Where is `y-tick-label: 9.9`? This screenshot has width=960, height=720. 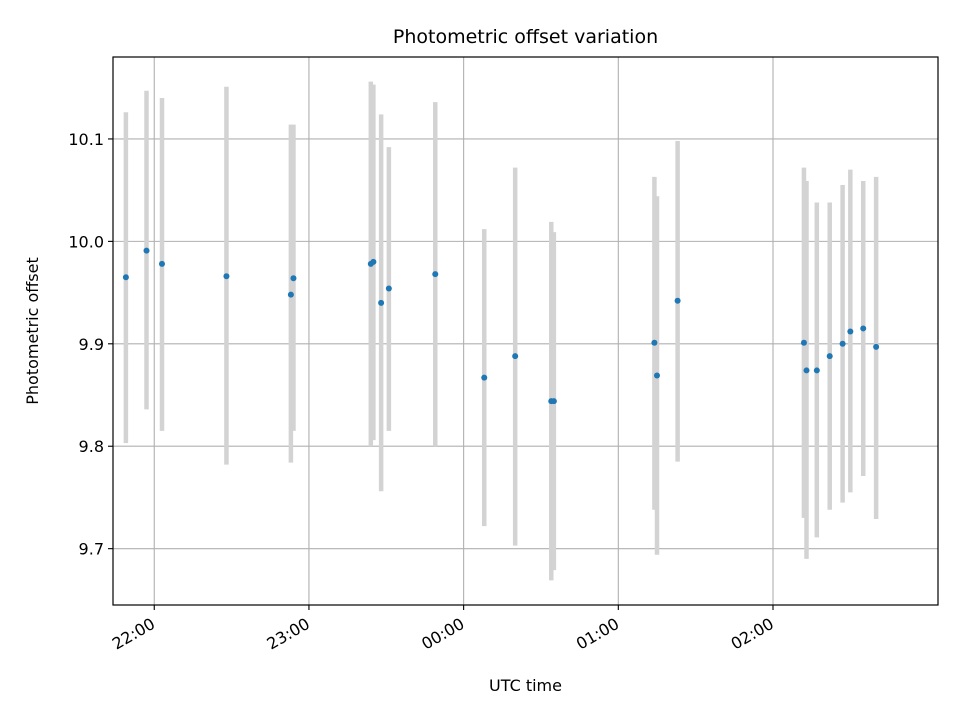 y-tick-label: 9.9 is located at coordinates (91, 344).